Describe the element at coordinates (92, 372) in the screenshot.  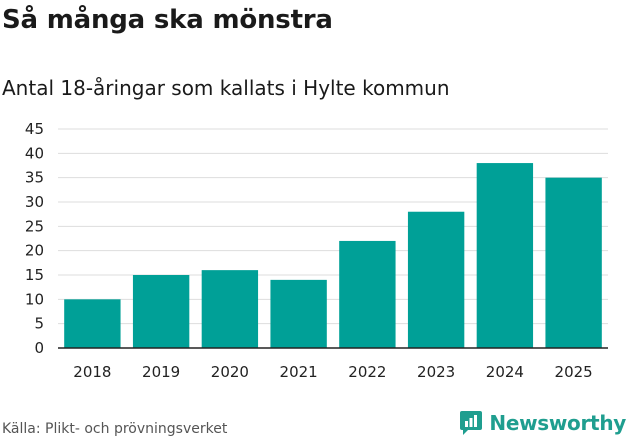
I see `x-tick-label: 2018` at that location.